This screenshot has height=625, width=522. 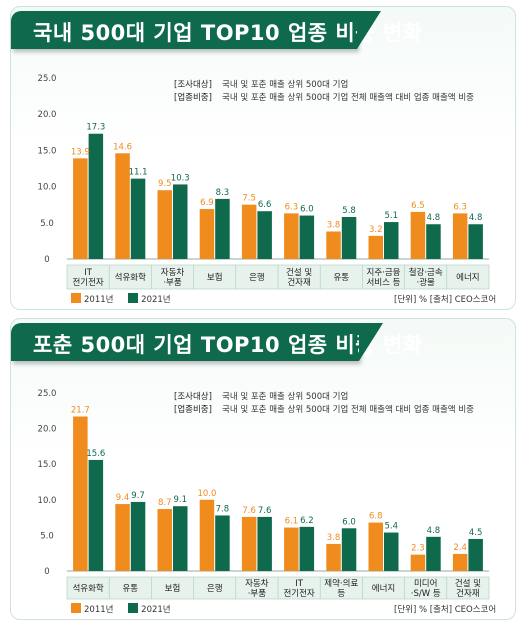 What do you see at coordinates (426, 282) in the screenshot?
I see `category-label: ·광물` at bounding box center [426, 282].